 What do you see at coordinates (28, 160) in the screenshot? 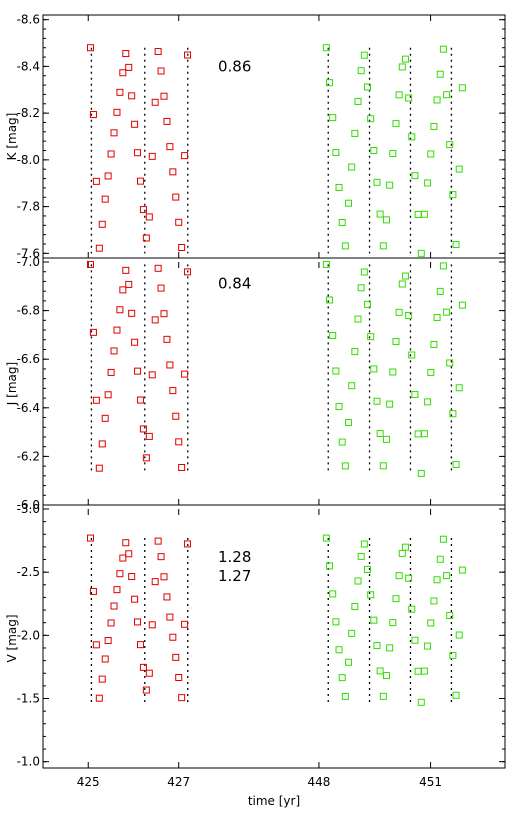
I see `y-tick-label: -8.0` at bounding box center [28, 160].